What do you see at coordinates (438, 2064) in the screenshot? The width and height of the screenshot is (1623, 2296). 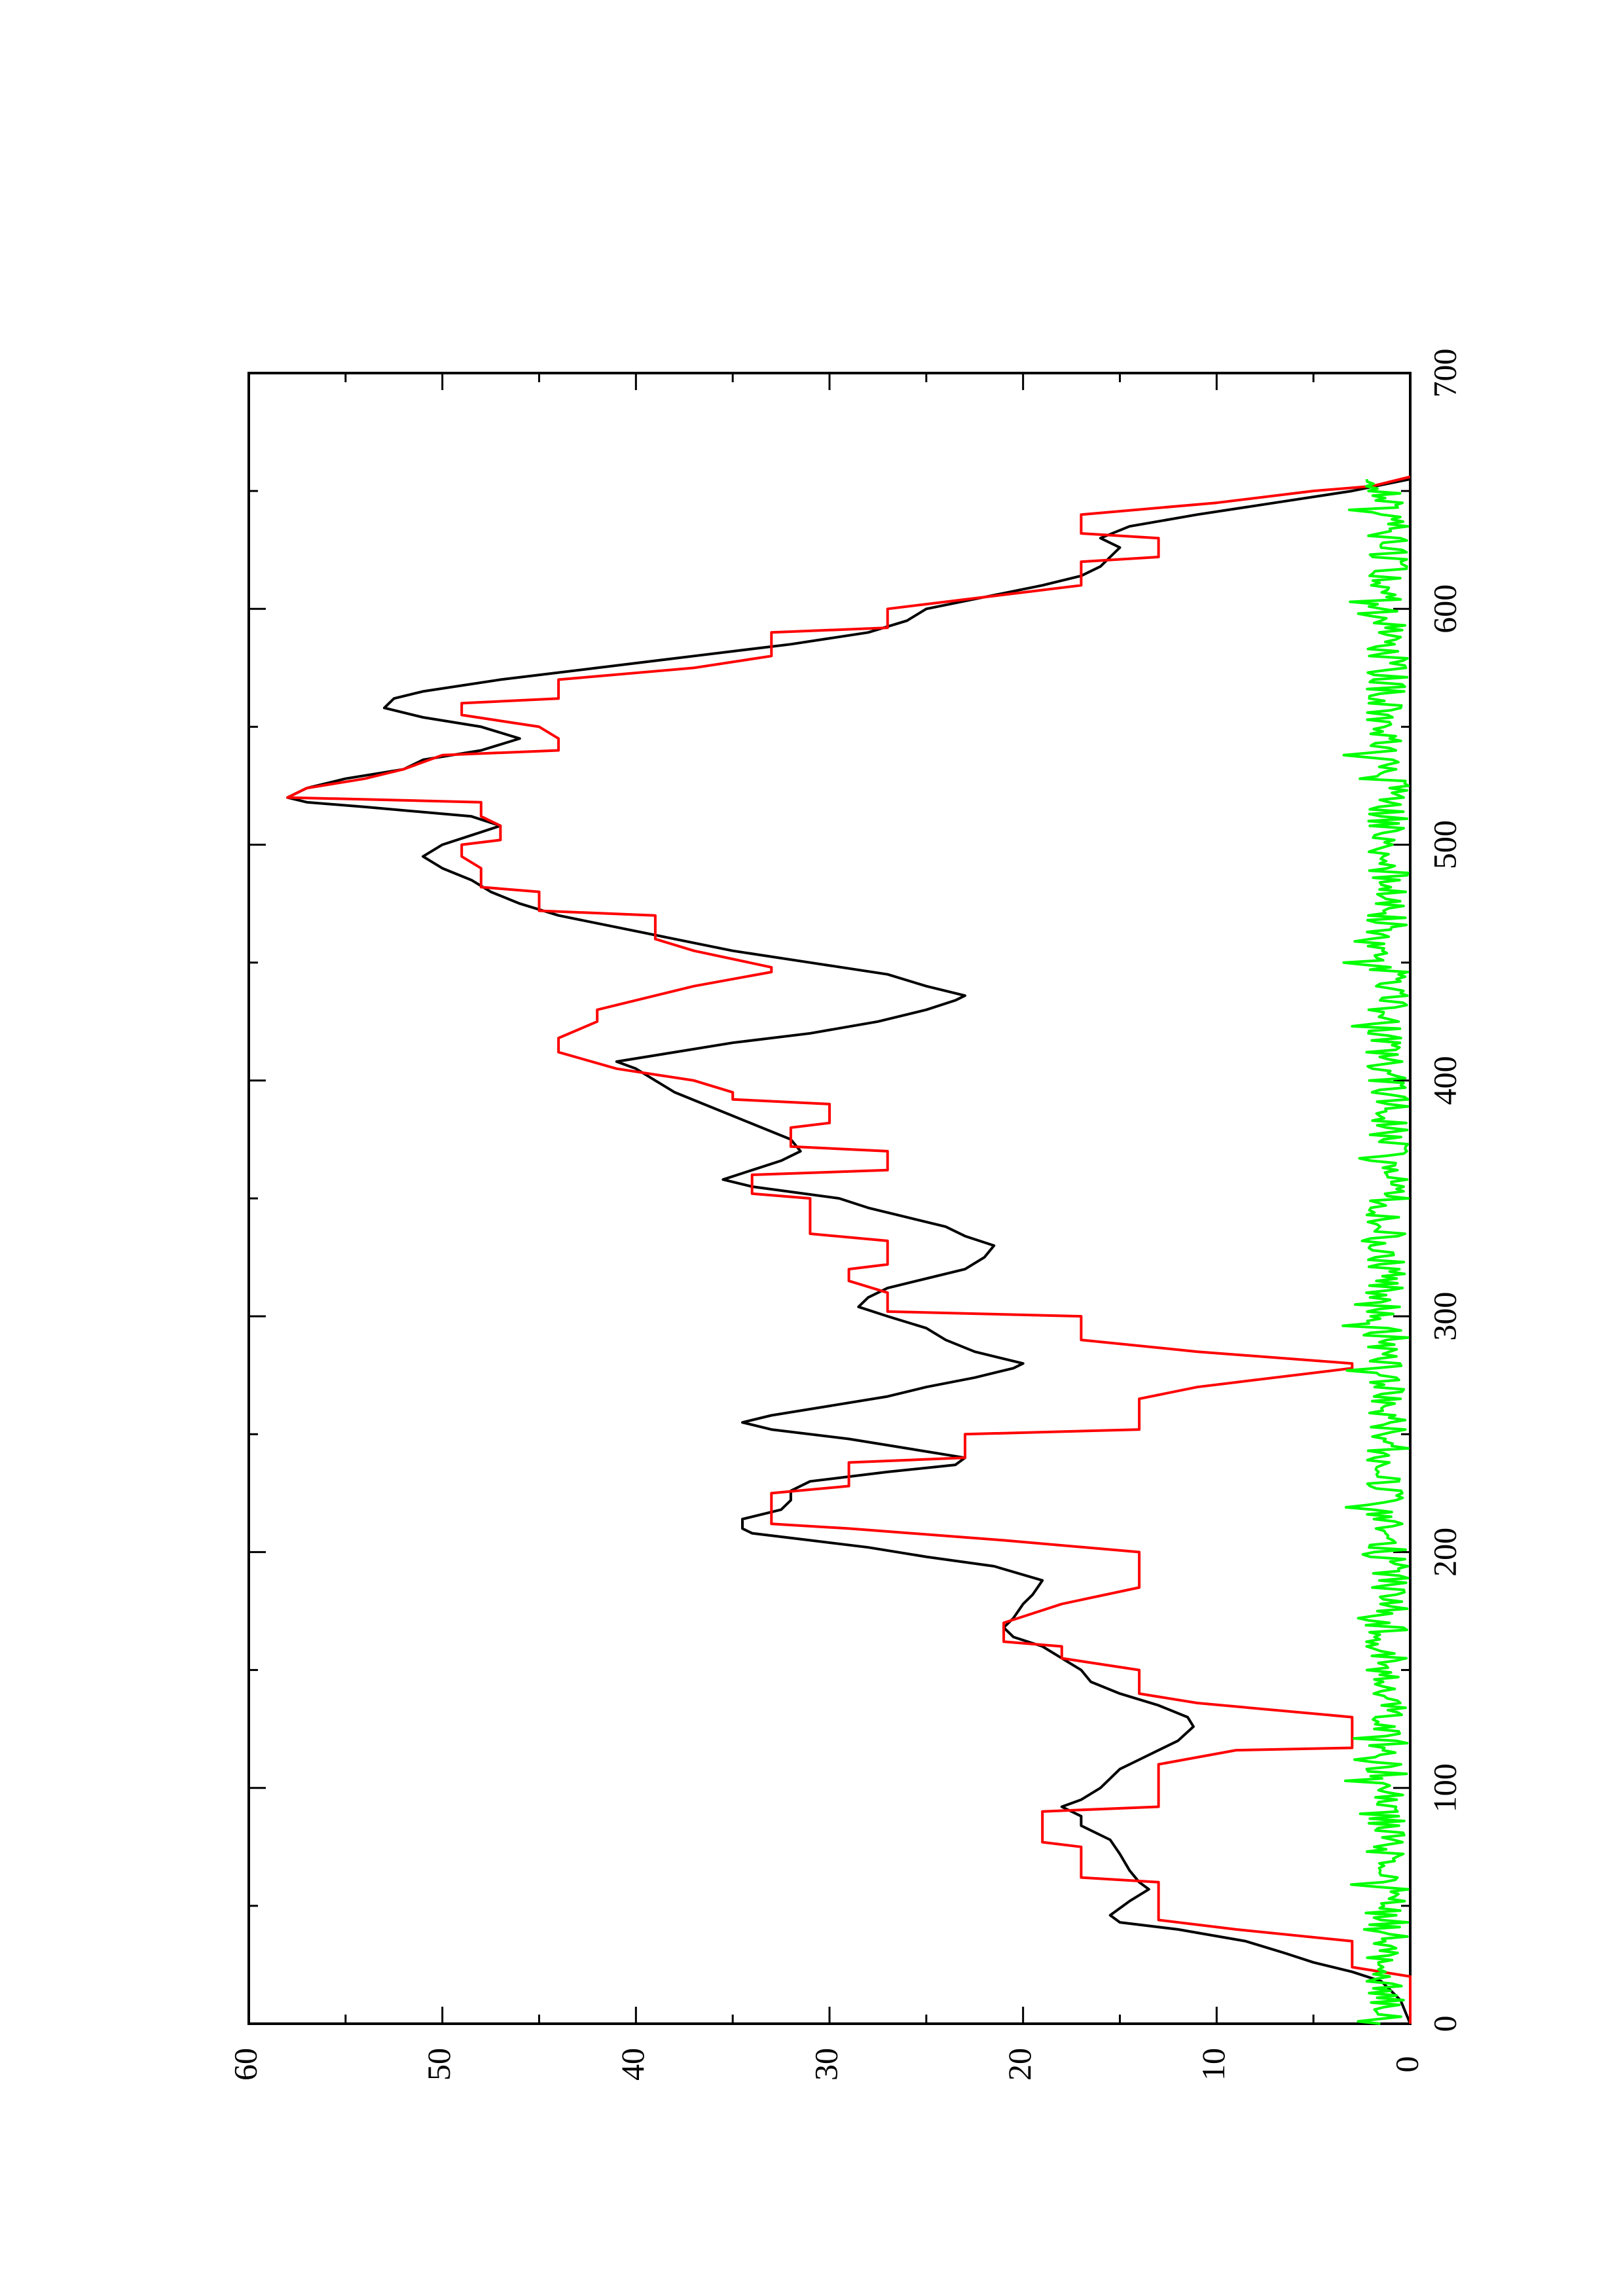 I see `y-tick-label: 50` at bounding box center [438, 2064].